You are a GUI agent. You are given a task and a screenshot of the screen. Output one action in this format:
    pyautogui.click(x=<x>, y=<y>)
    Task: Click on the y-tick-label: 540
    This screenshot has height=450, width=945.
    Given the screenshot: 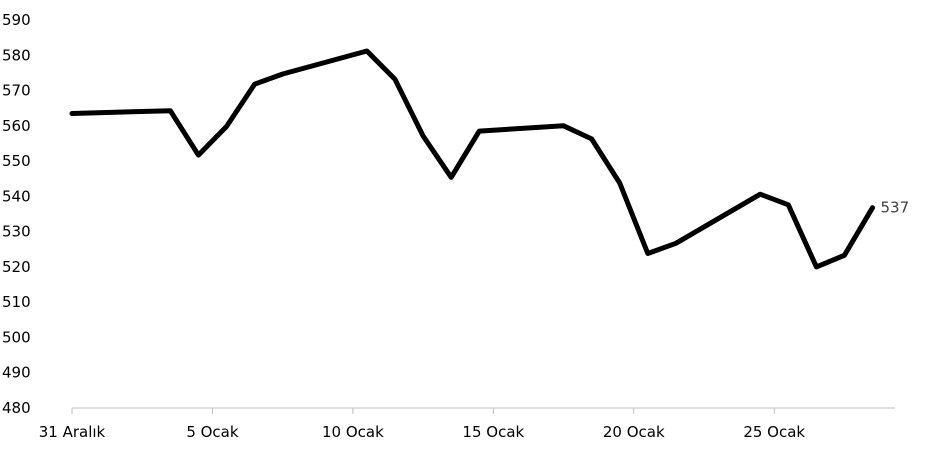 What is the action you would take?
    pyautogui.click(x=16, y=196)
    